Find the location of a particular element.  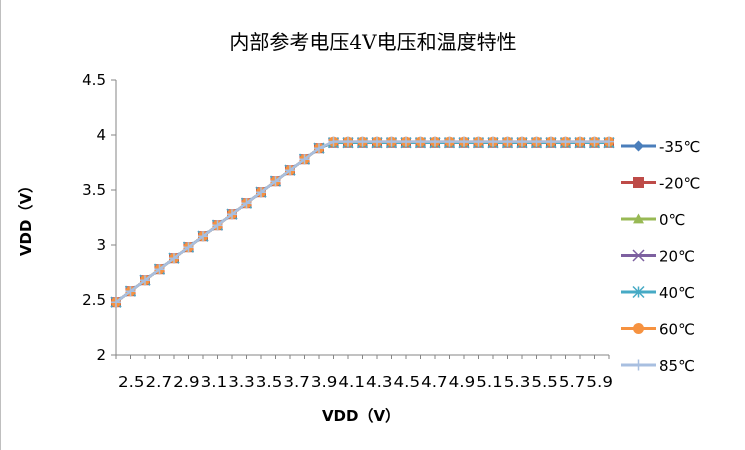

x-tick-label: 5.1 is located at coordinates (489, 382).